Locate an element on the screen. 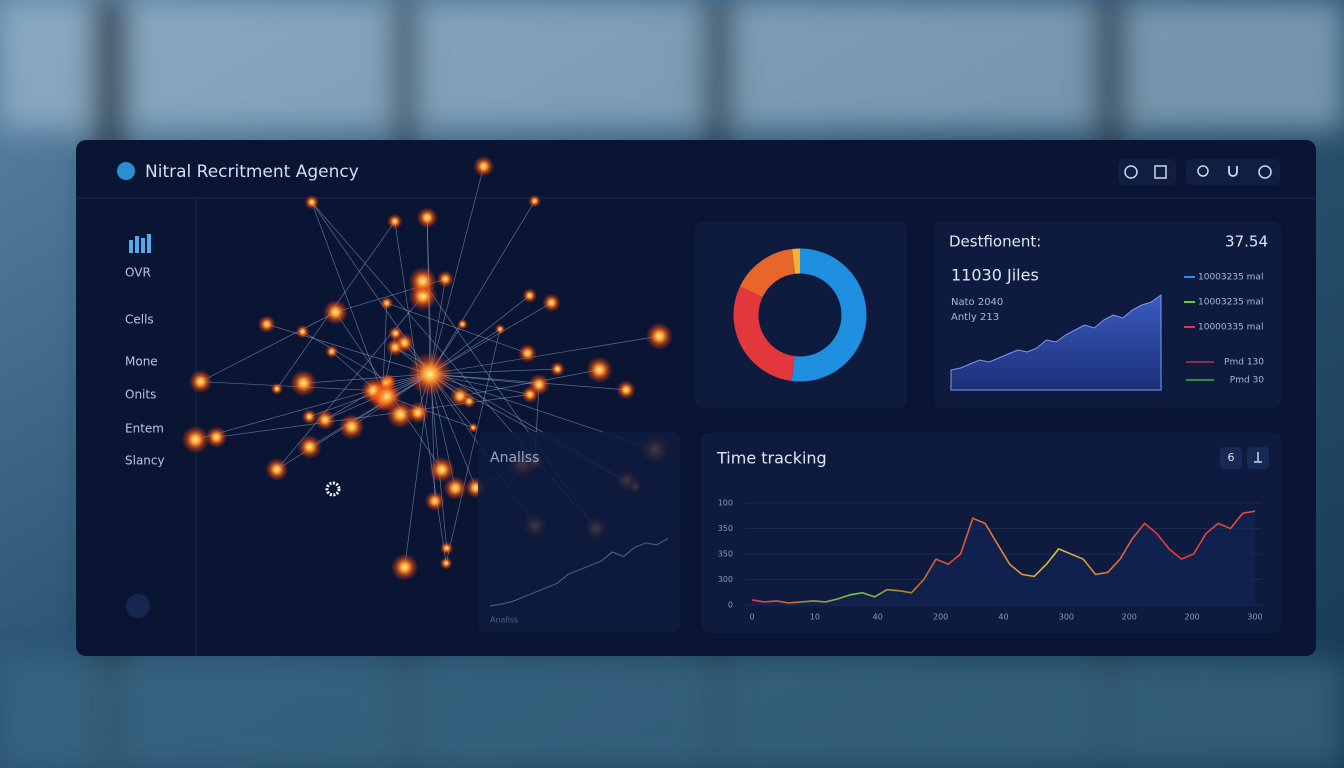 Image resolution: width=1344 pixels, height=768 pixels. area-chart is located at coordinates (1056, 342).